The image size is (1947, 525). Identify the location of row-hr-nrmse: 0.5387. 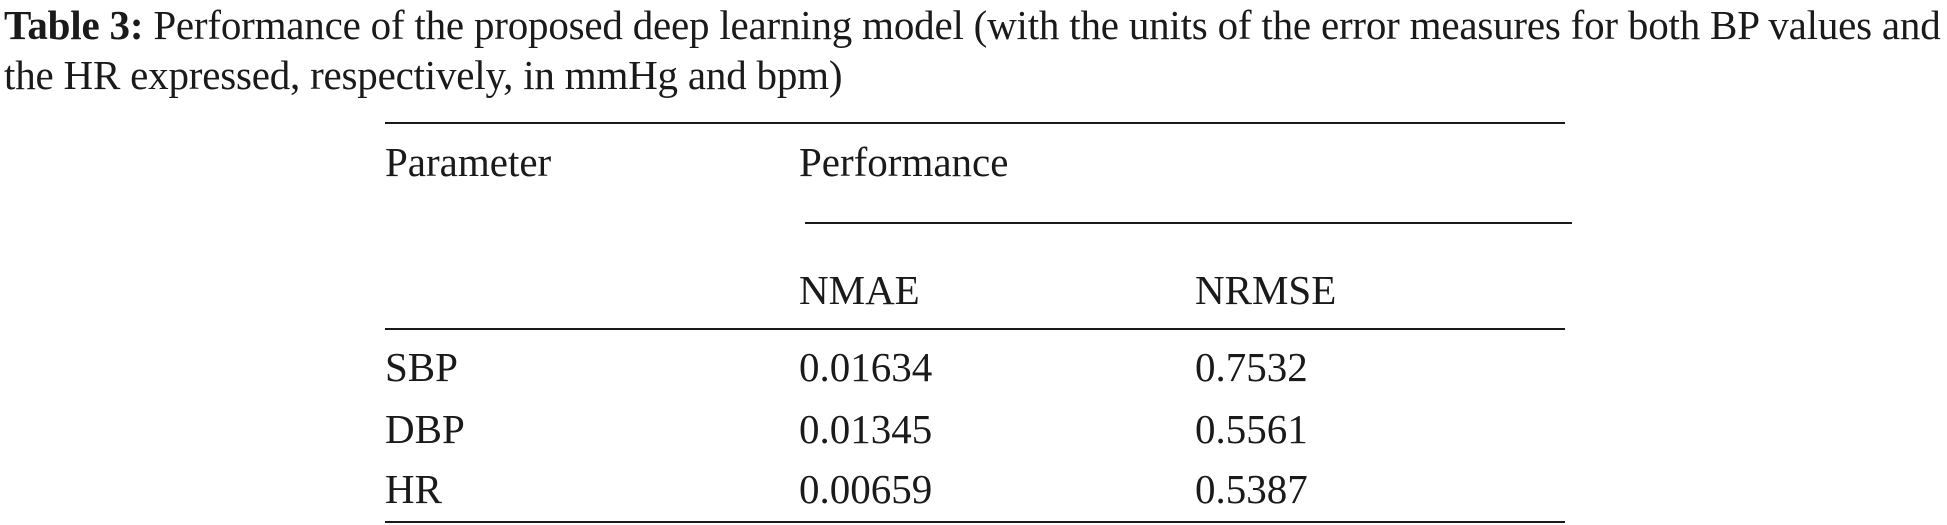
(1251, 489).